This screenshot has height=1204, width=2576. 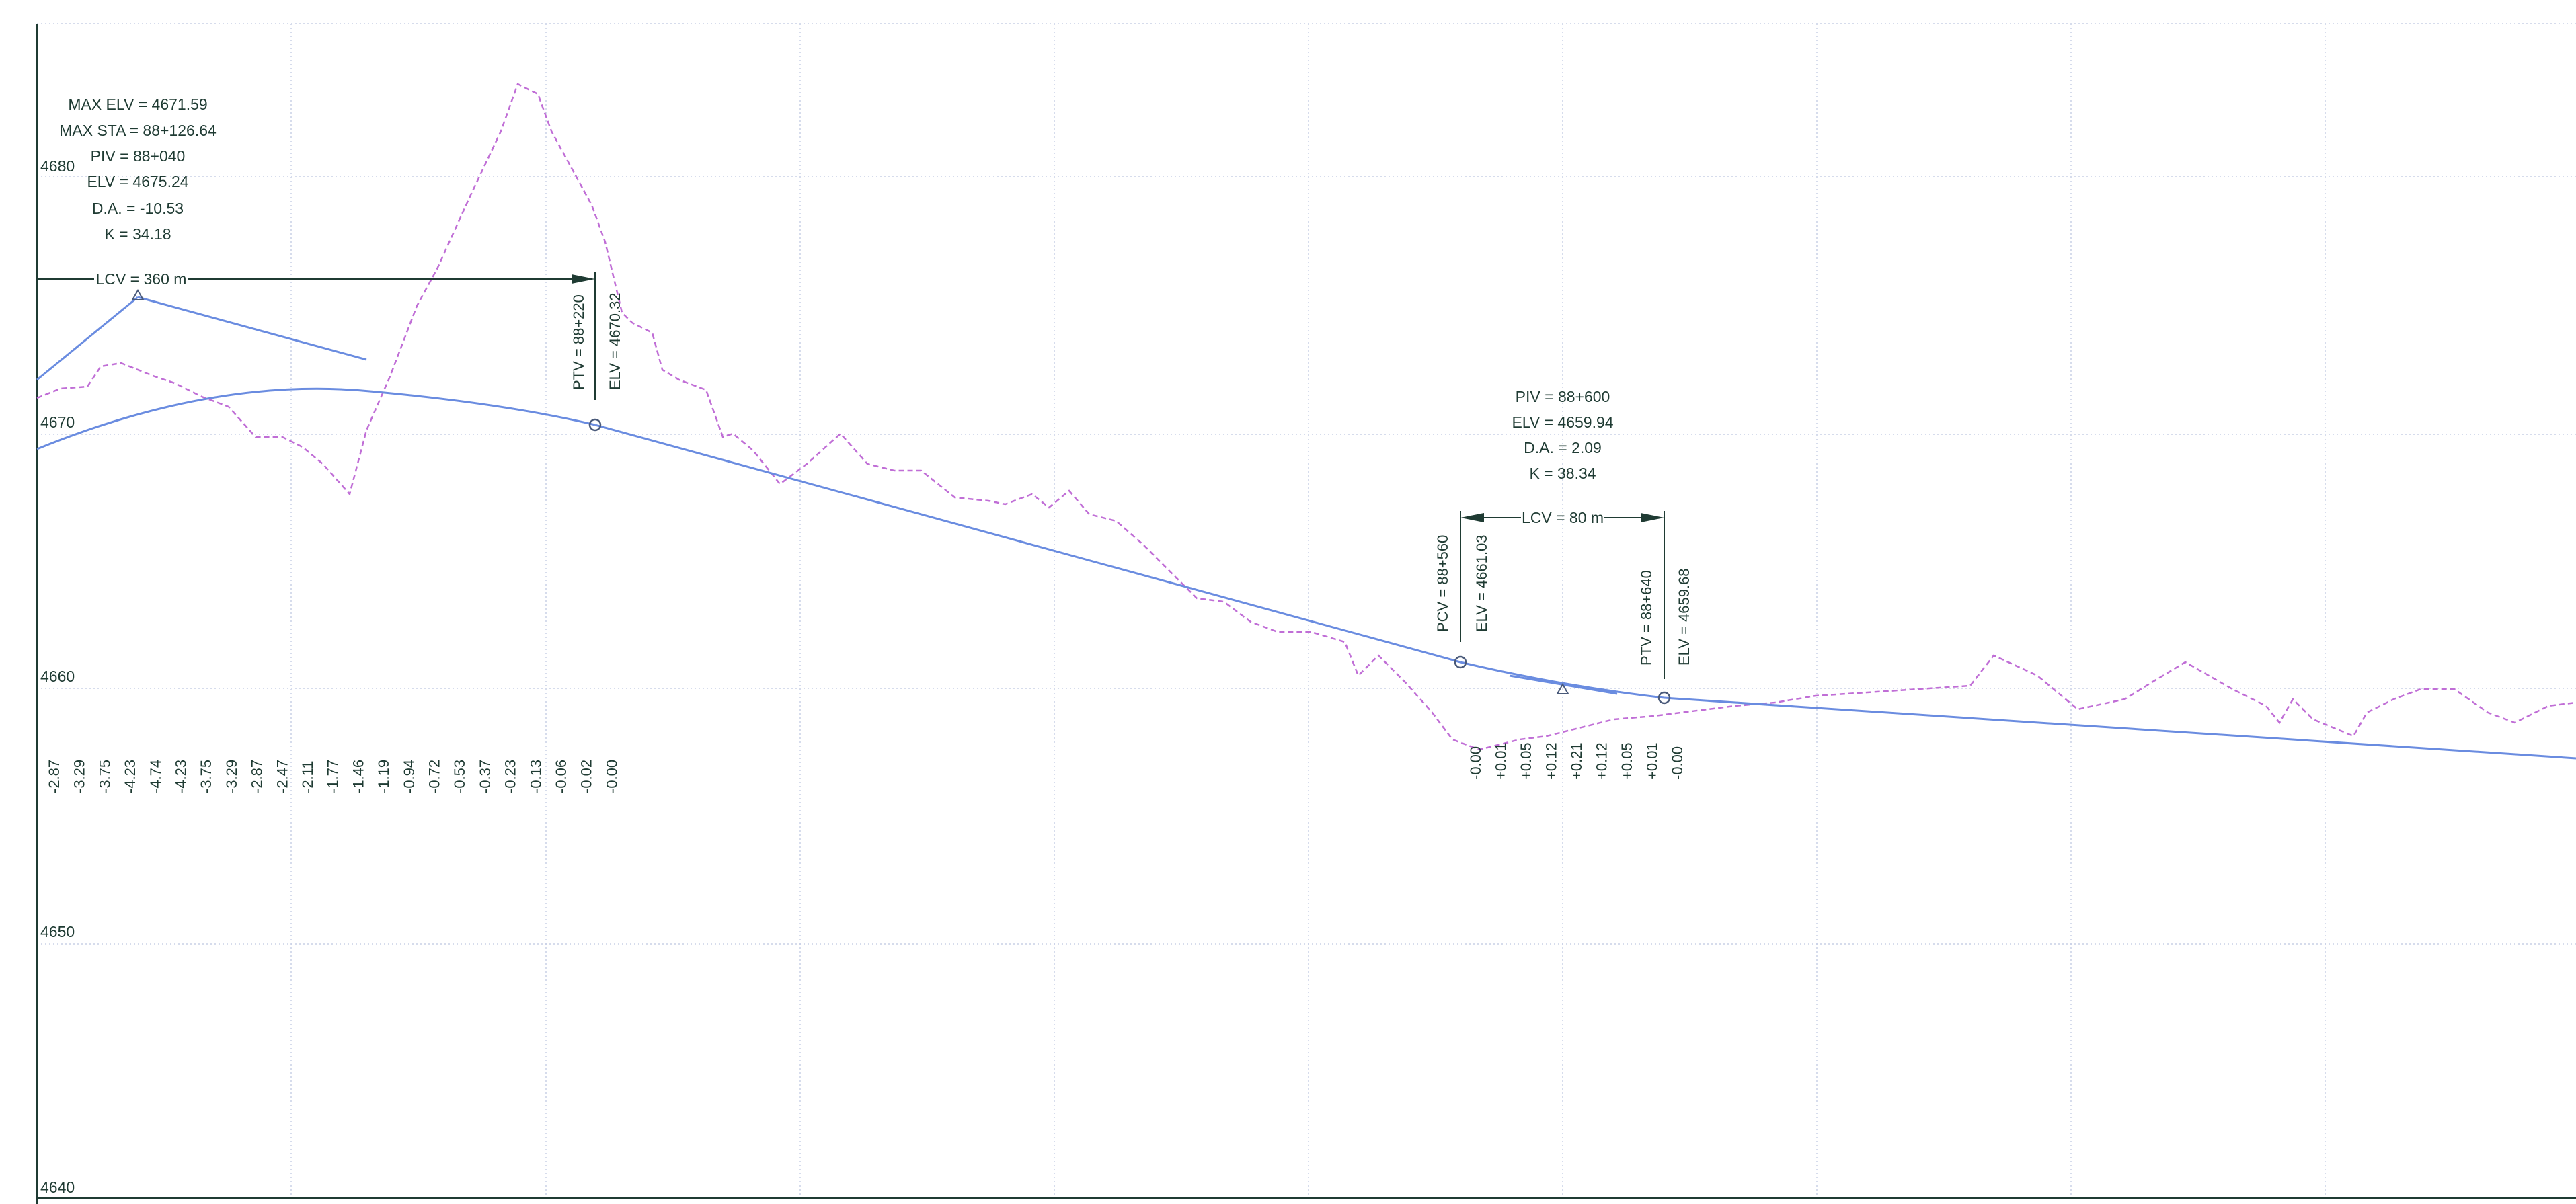 What do you see at coordinates (1647, 618) in the screenshot?
I see `ptv-station-right: PTV = 88+640` at bounding box center [1647, 618].